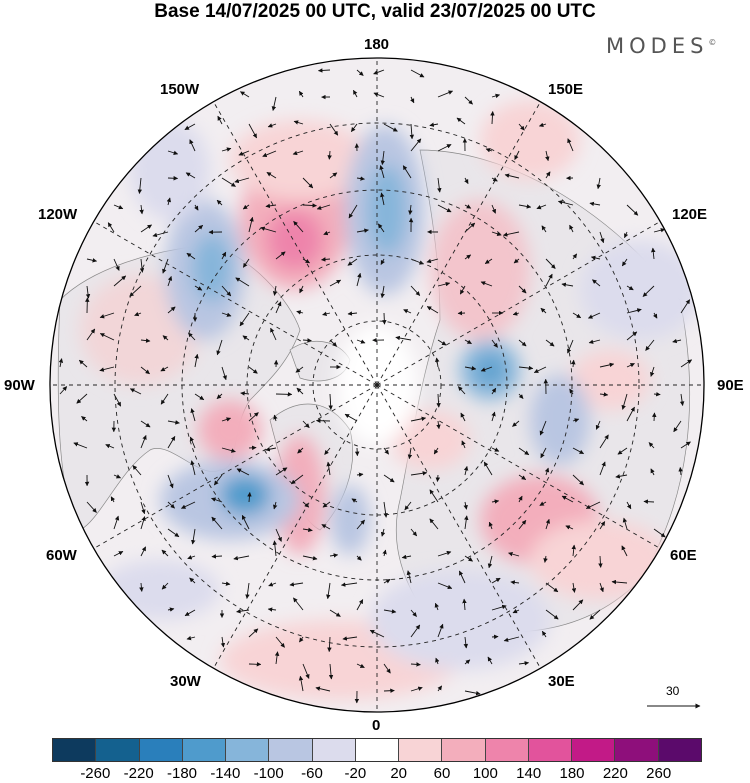 Image resolution: width=750 pixels, height=783 pixels. What do you see at coordinates (185, 681) in the screenshot?
I see `lon-label-30w: 30W` at bounding box center [185, 681].